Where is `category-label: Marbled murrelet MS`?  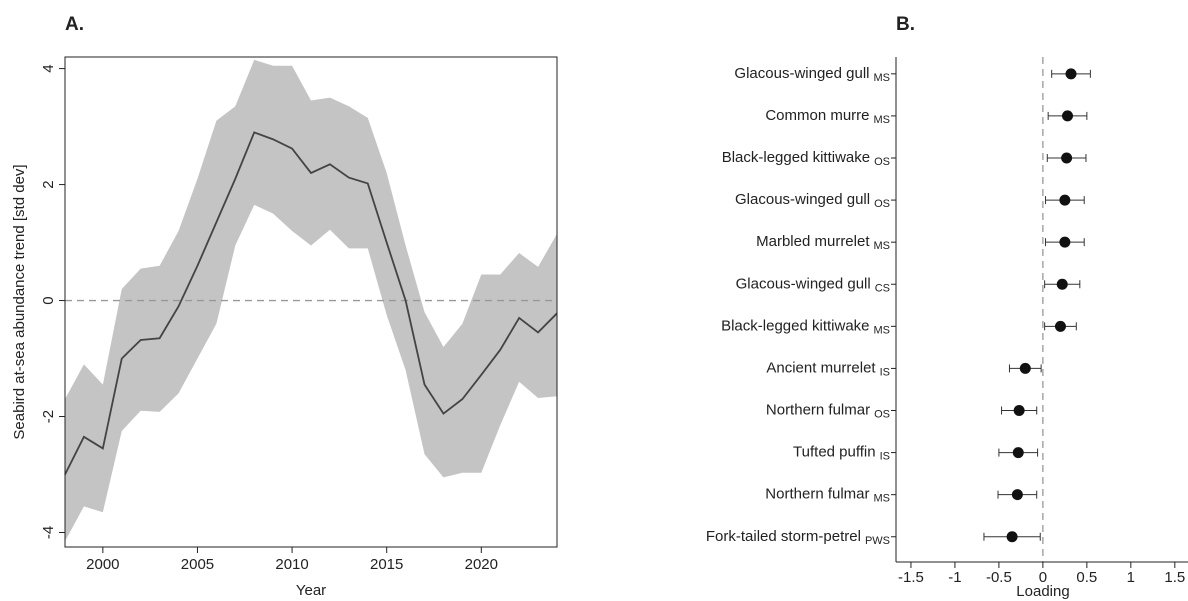
category-label: Marbled murrelet MS is located at coordinates (823, 242).